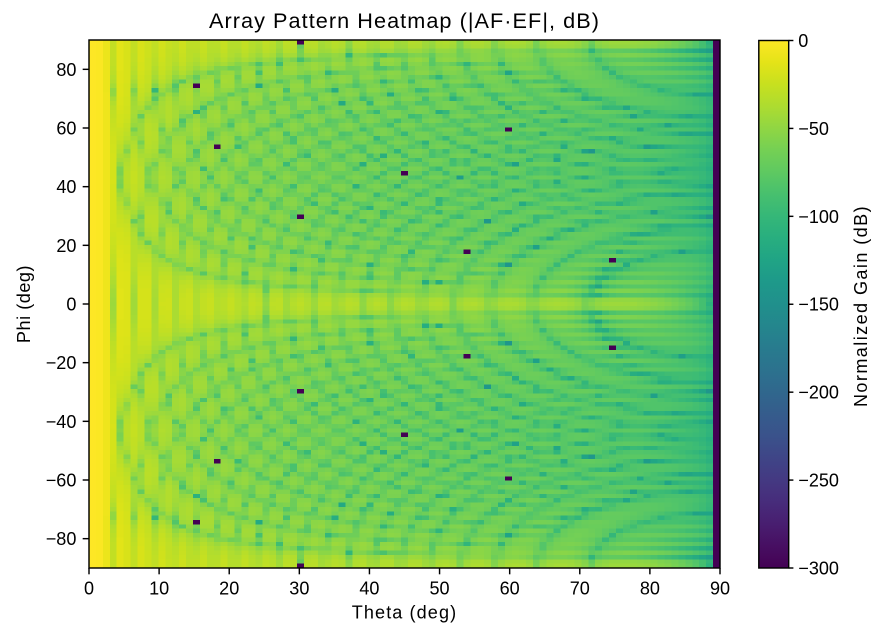 The width and height of the screenshot is (885, 637). I want to click on svg-text: −250, so click(818, 481).